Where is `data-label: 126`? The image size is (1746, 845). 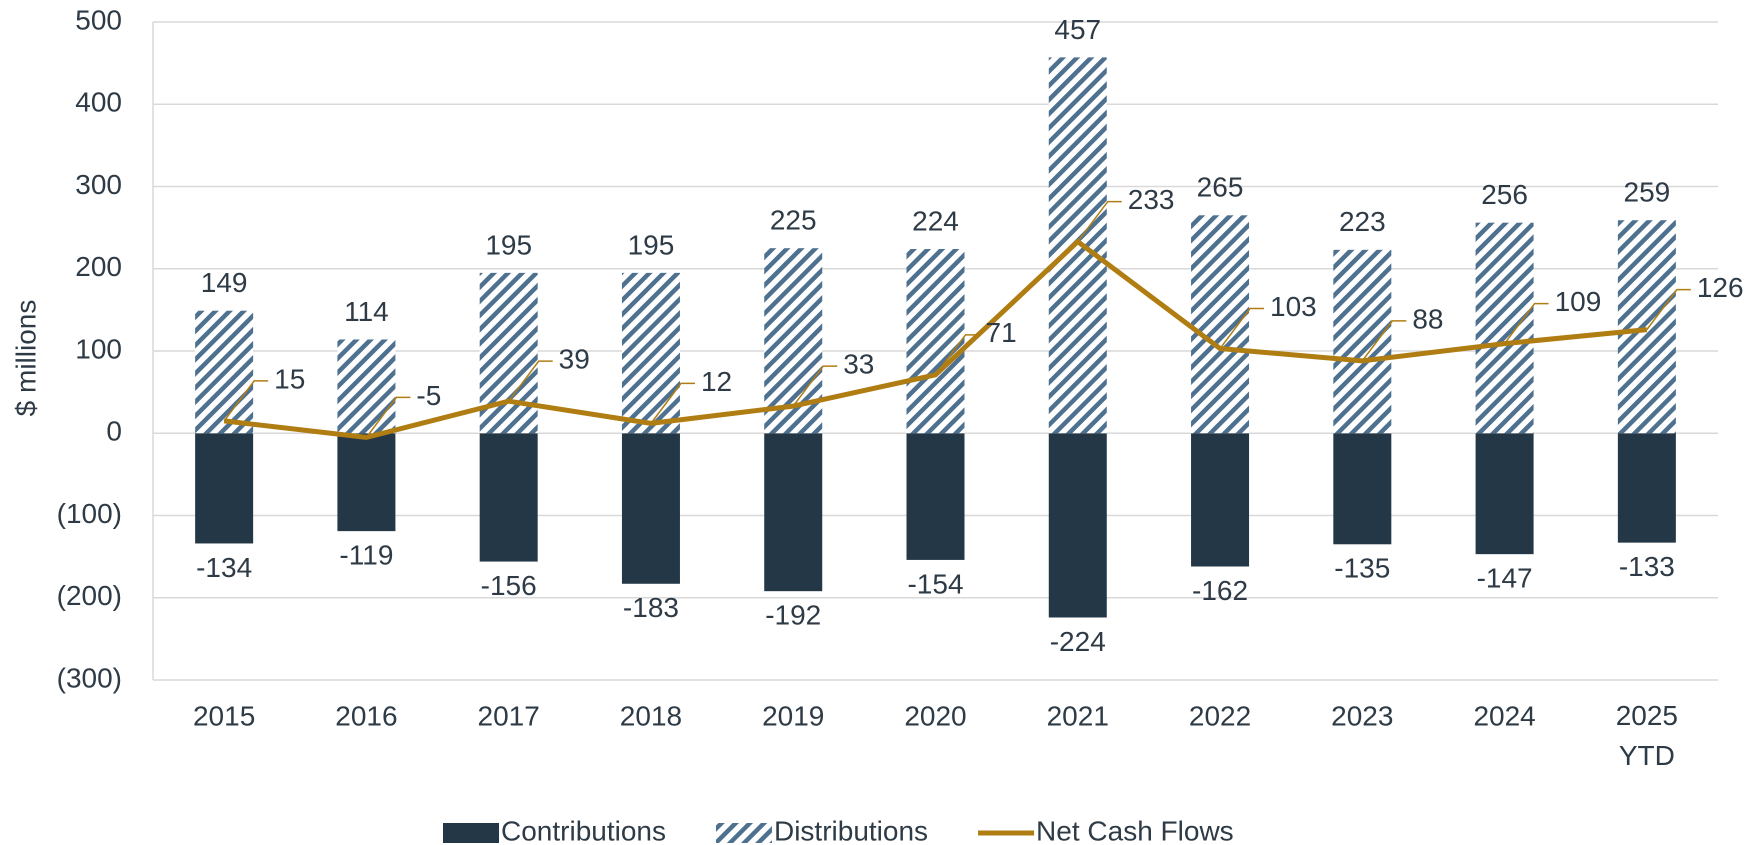 data-label: 126 is located at coordinates (1720, 287).